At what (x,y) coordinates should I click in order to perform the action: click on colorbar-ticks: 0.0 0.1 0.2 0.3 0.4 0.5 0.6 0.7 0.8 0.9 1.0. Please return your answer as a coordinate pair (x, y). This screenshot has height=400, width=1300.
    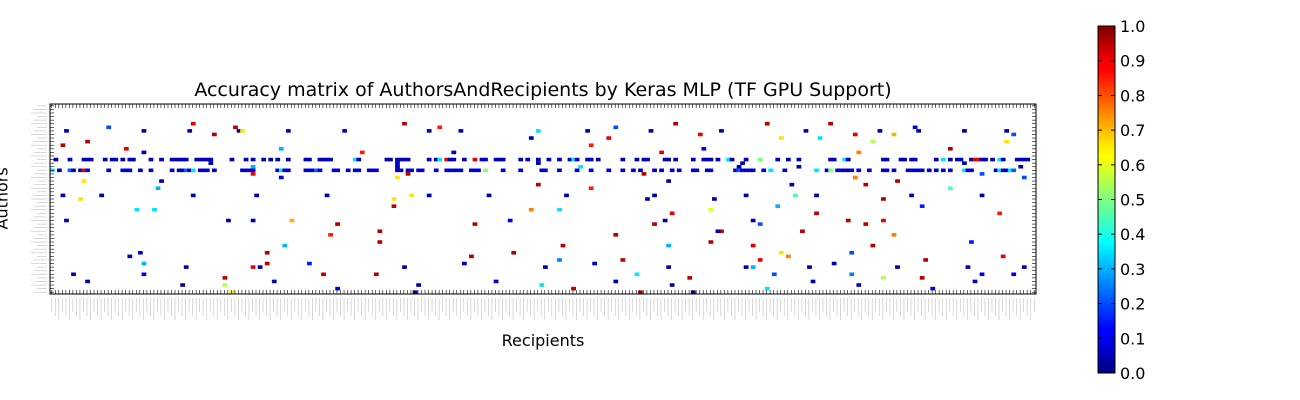
    Looking at the image, I should click on (1121, 200).